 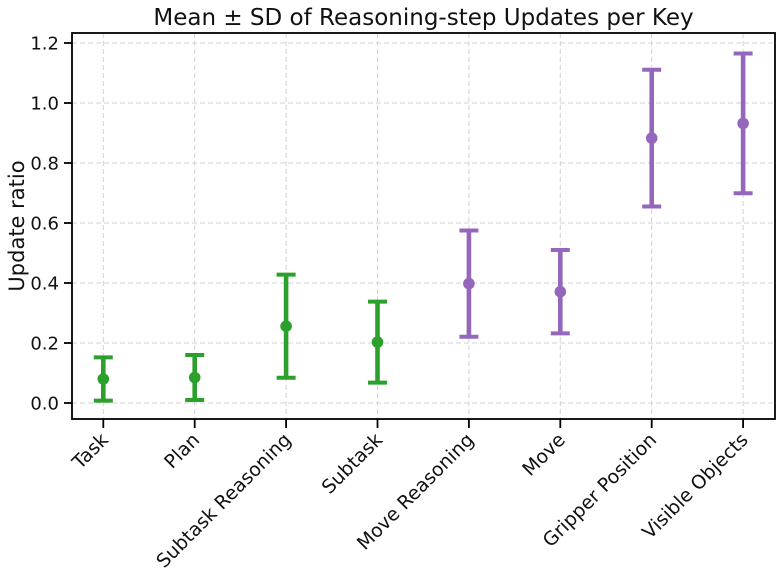 I want to click on errorbar-plan, so click(x=195, y=377).